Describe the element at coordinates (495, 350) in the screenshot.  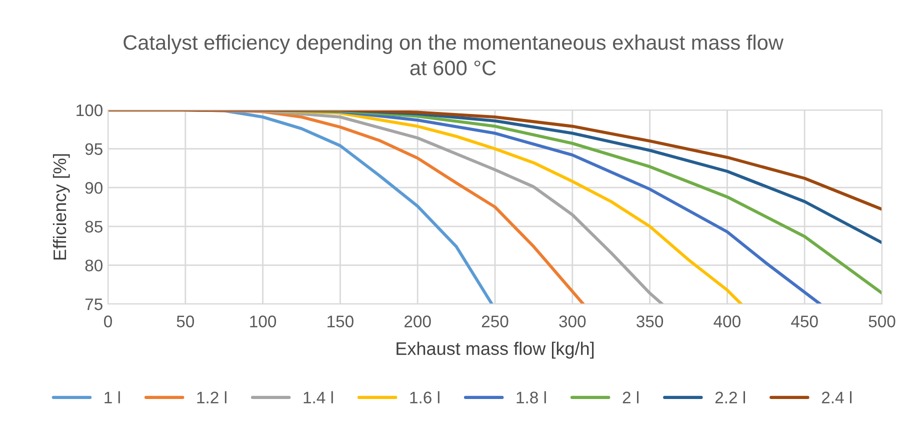
I see `x-axis-title: Exhaust mass flow [kg/h]` at that location.